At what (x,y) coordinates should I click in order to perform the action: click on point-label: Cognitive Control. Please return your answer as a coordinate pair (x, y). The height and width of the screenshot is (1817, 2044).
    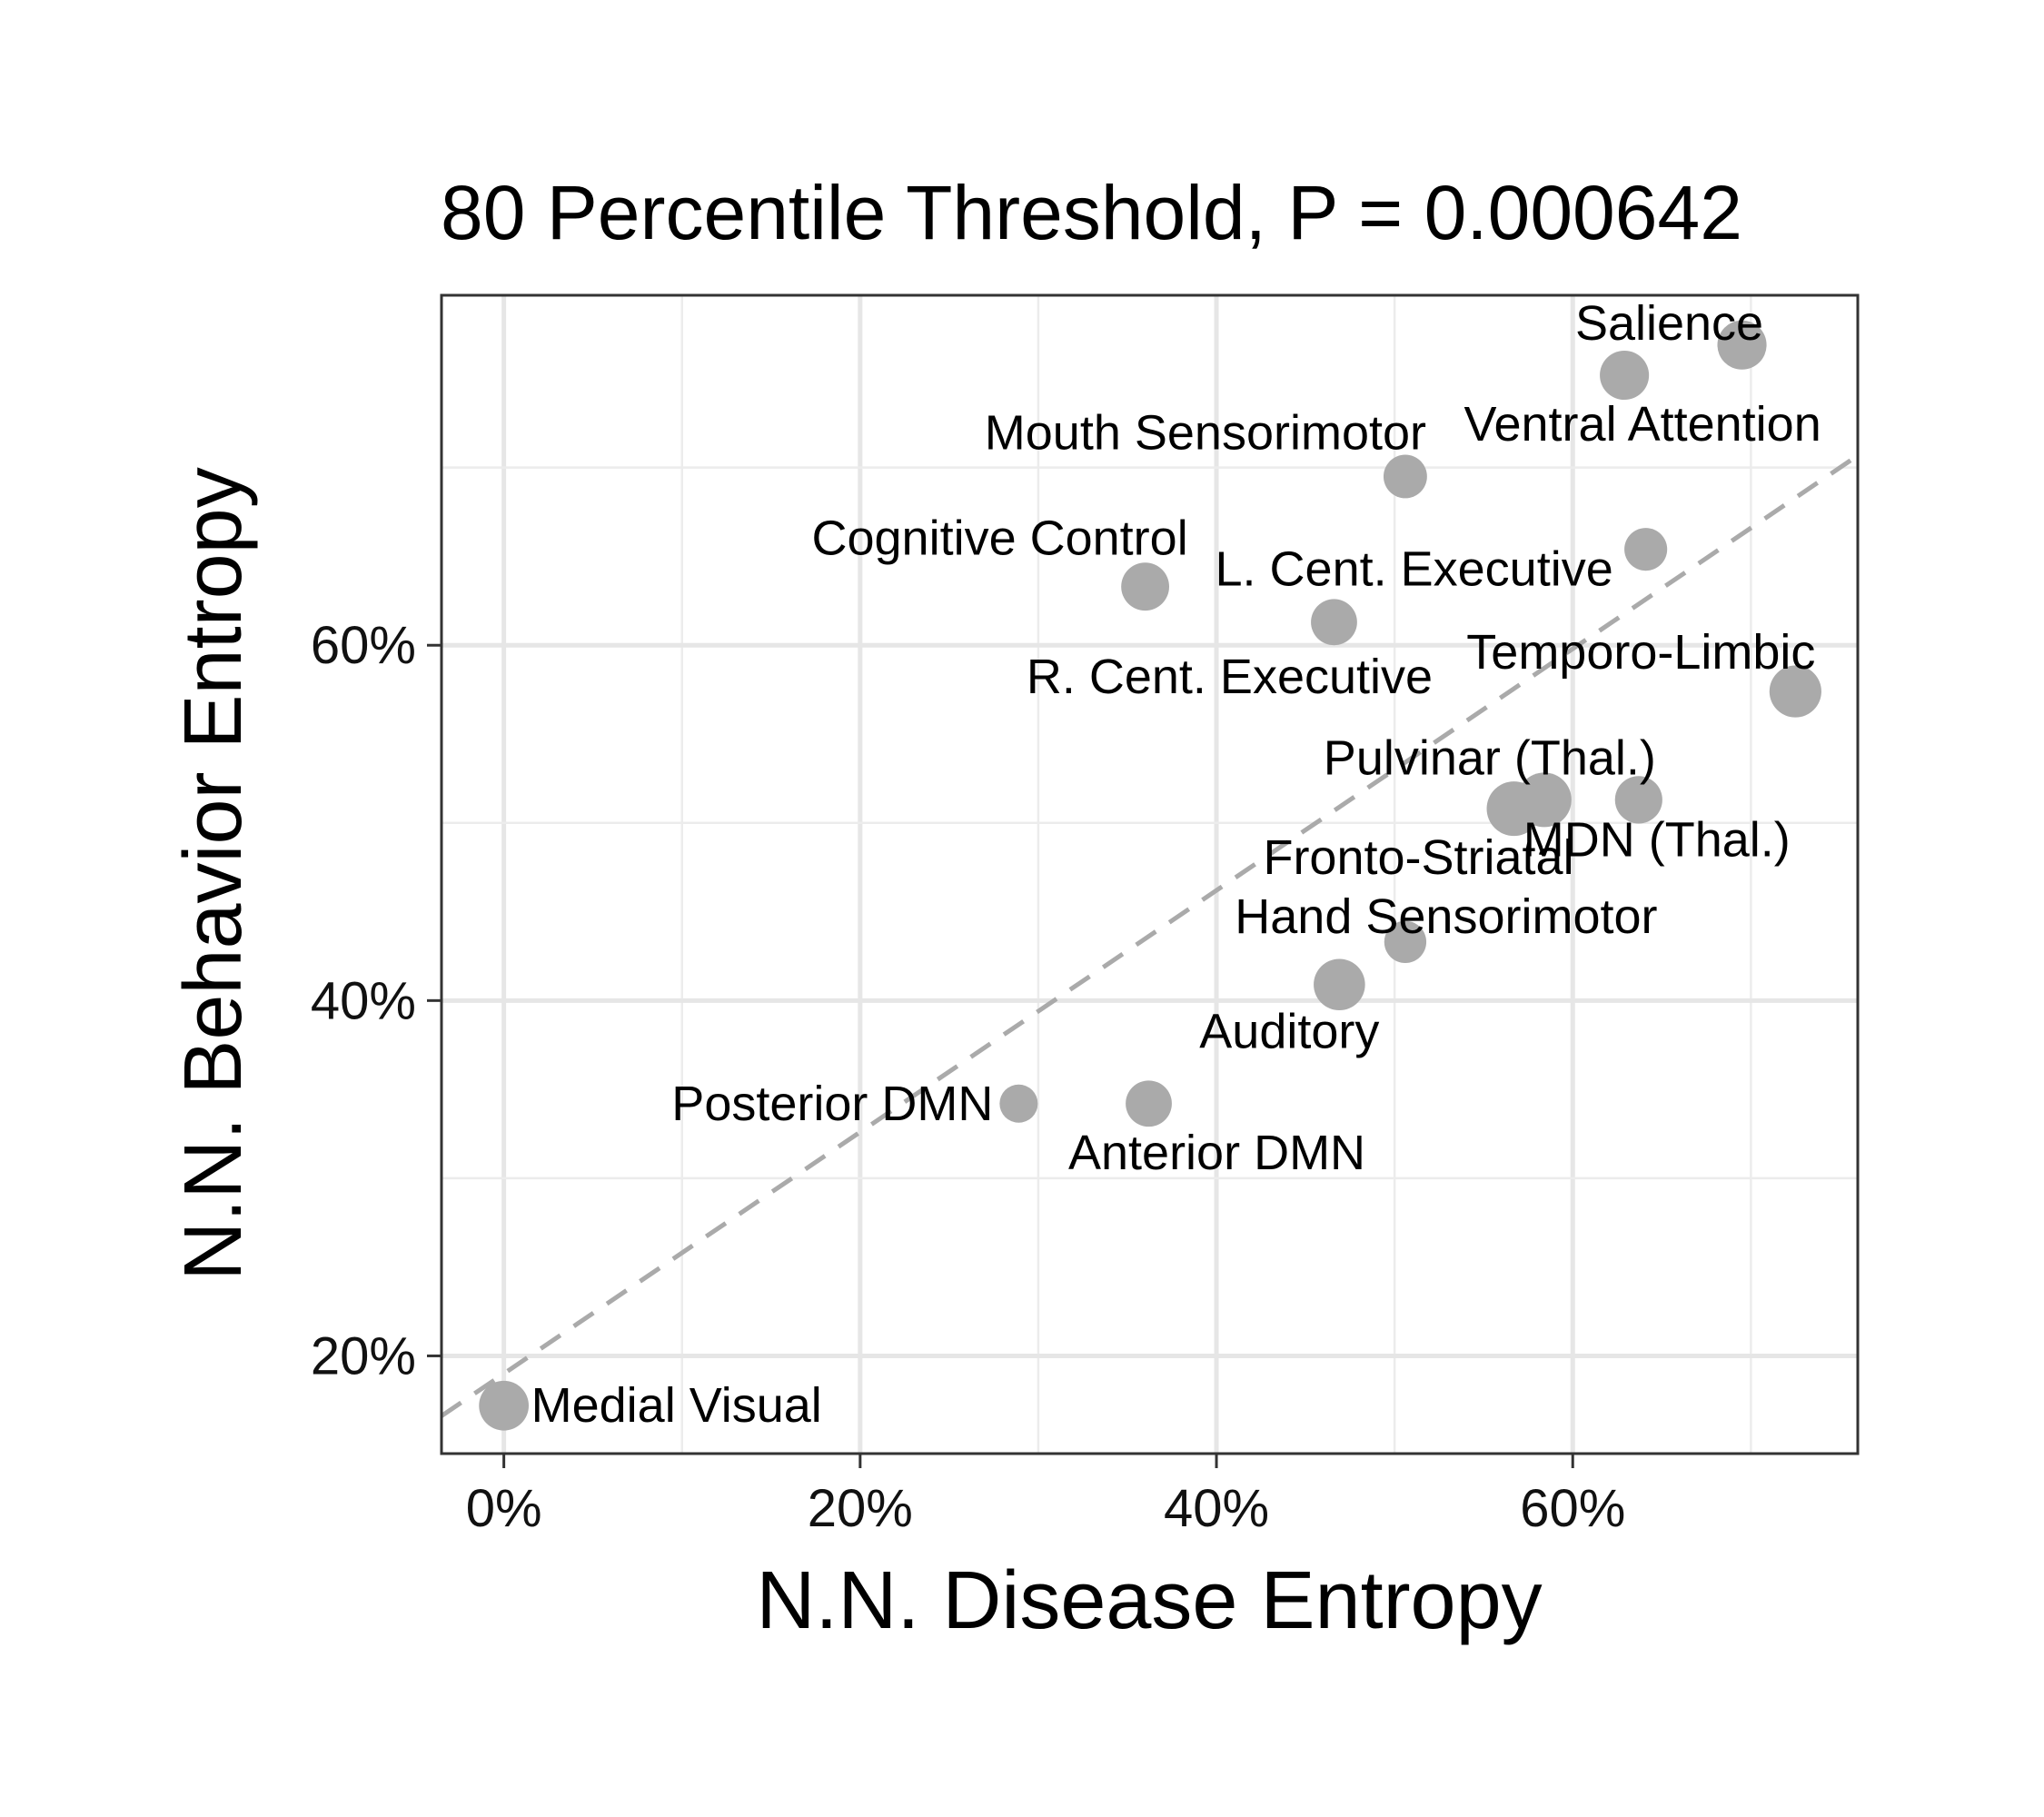
    Looking at the image, I should click on (999, 538).